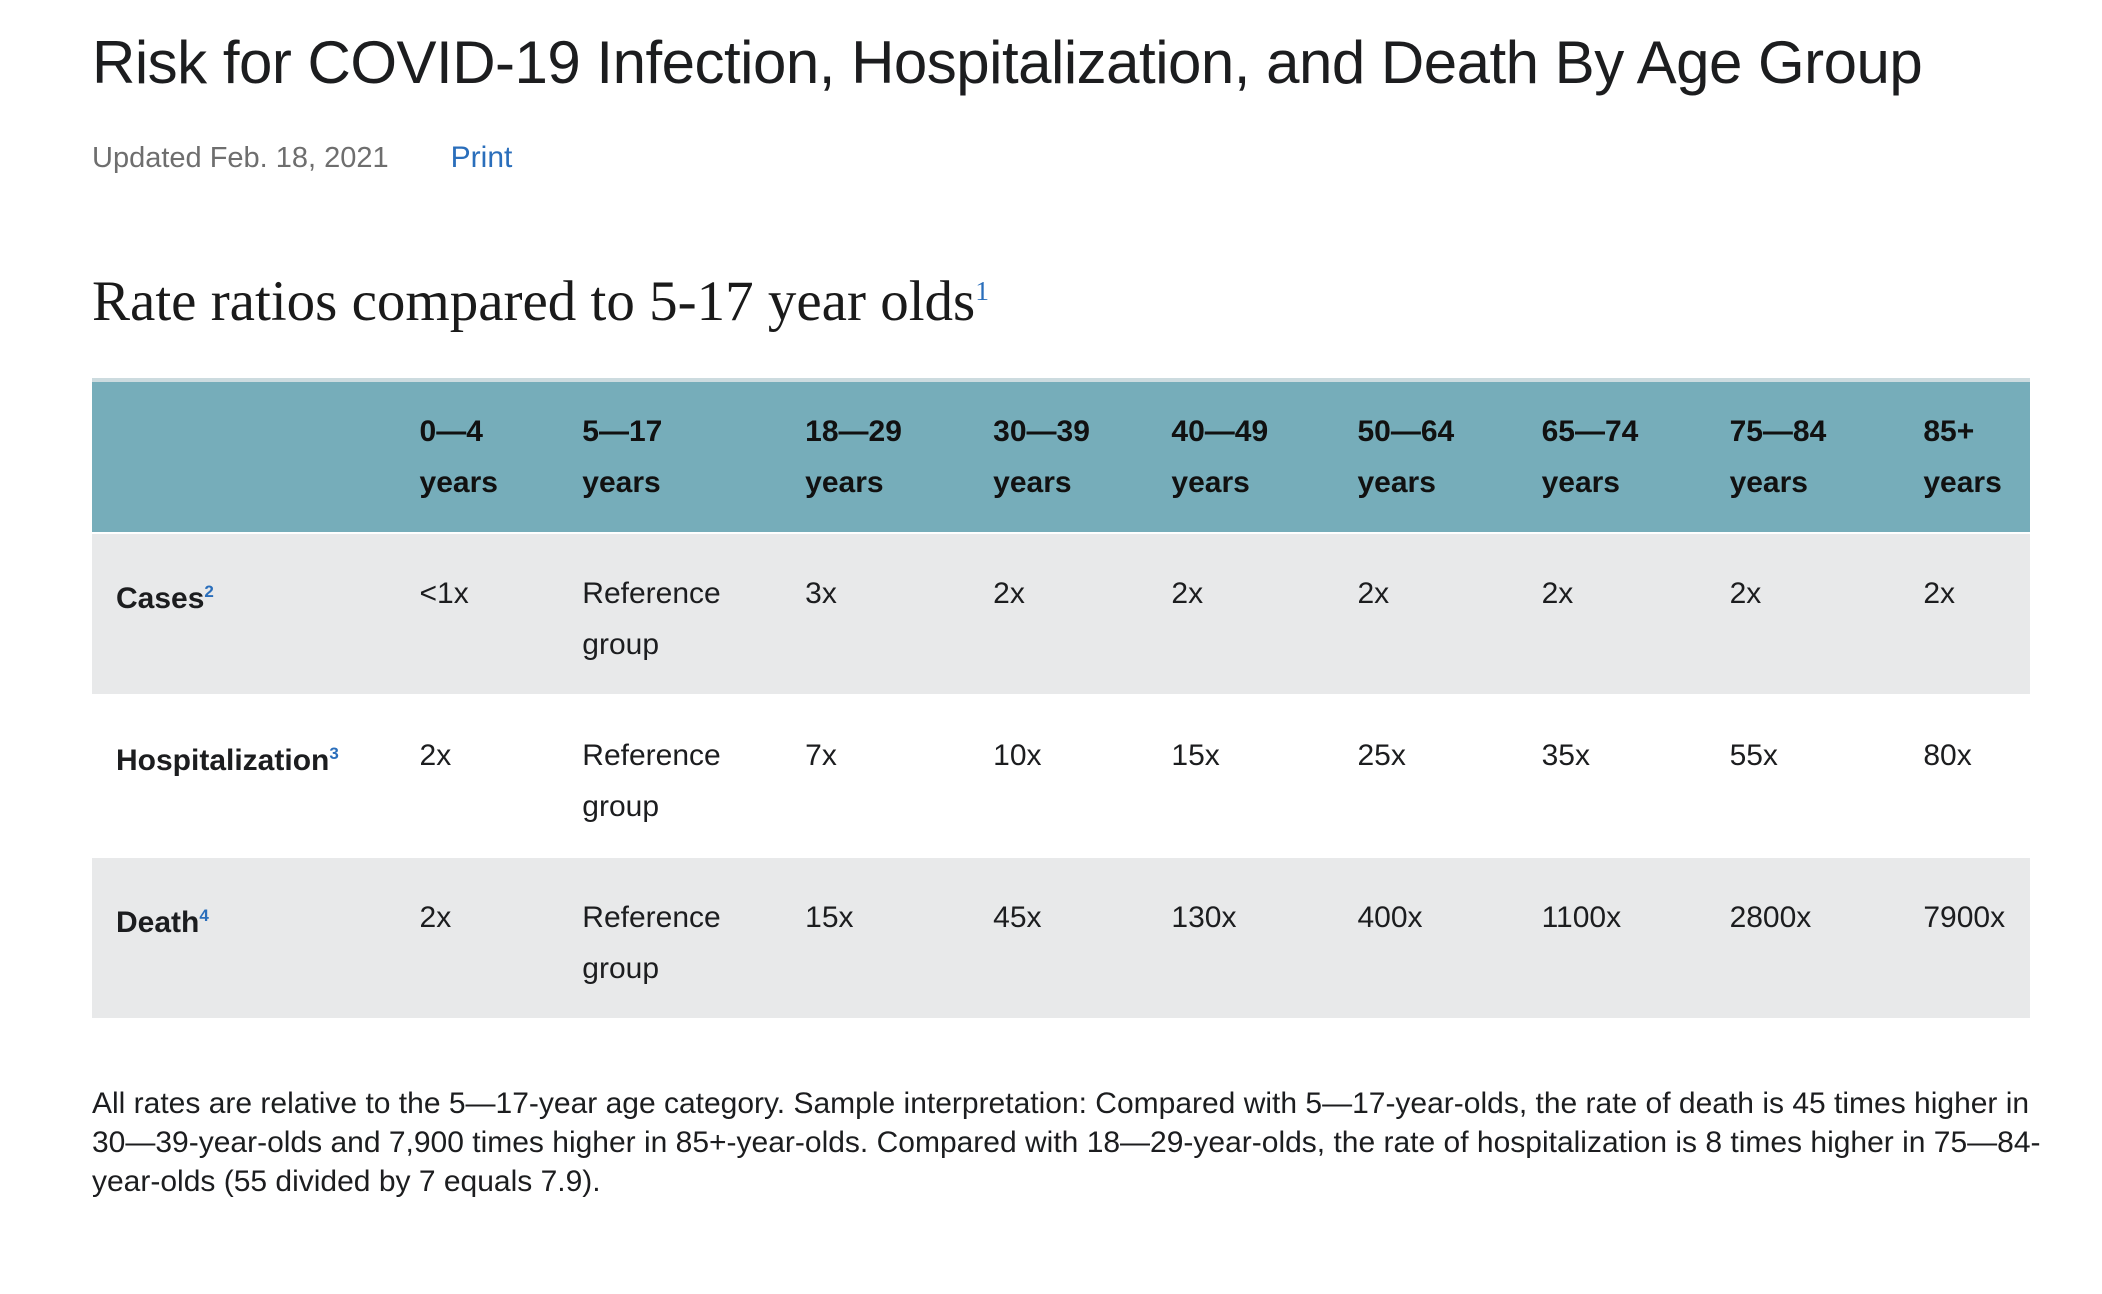 This screenshot has height=1294, width=2102. What do you see at coordinates (899, 775) in the screenshot?
I see `hospitalization-cell: 7x` at bounding box center [899, 775].